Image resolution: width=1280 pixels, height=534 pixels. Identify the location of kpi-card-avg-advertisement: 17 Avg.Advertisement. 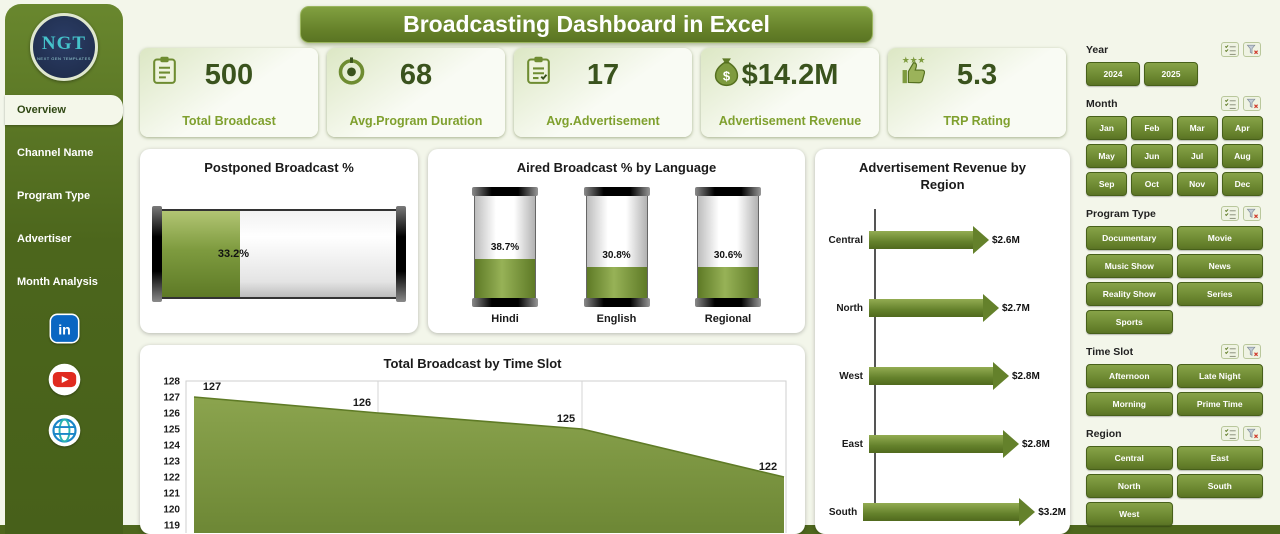
(603, 92).